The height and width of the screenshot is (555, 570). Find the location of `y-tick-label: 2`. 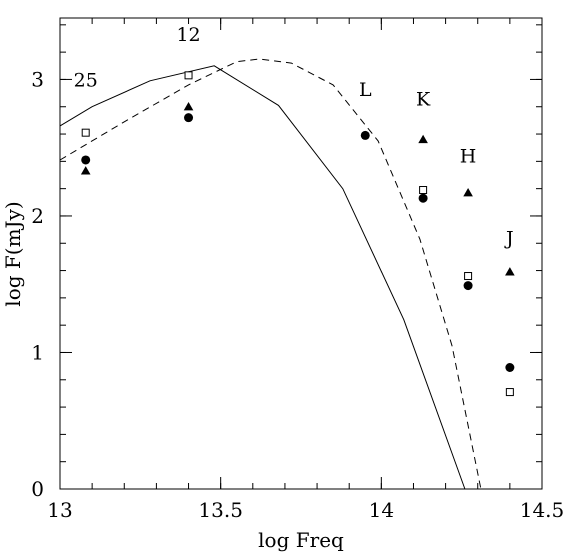

y-tick-label: 2 is located at coordinates (37, 216).